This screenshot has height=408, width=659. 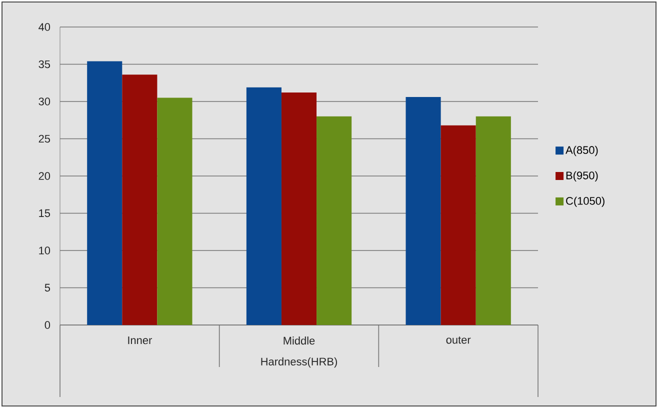 What do you see at coordinates (44, 138) in the screenshot?
I see `y-tick-label: 25` at bounding box center [44, 138].